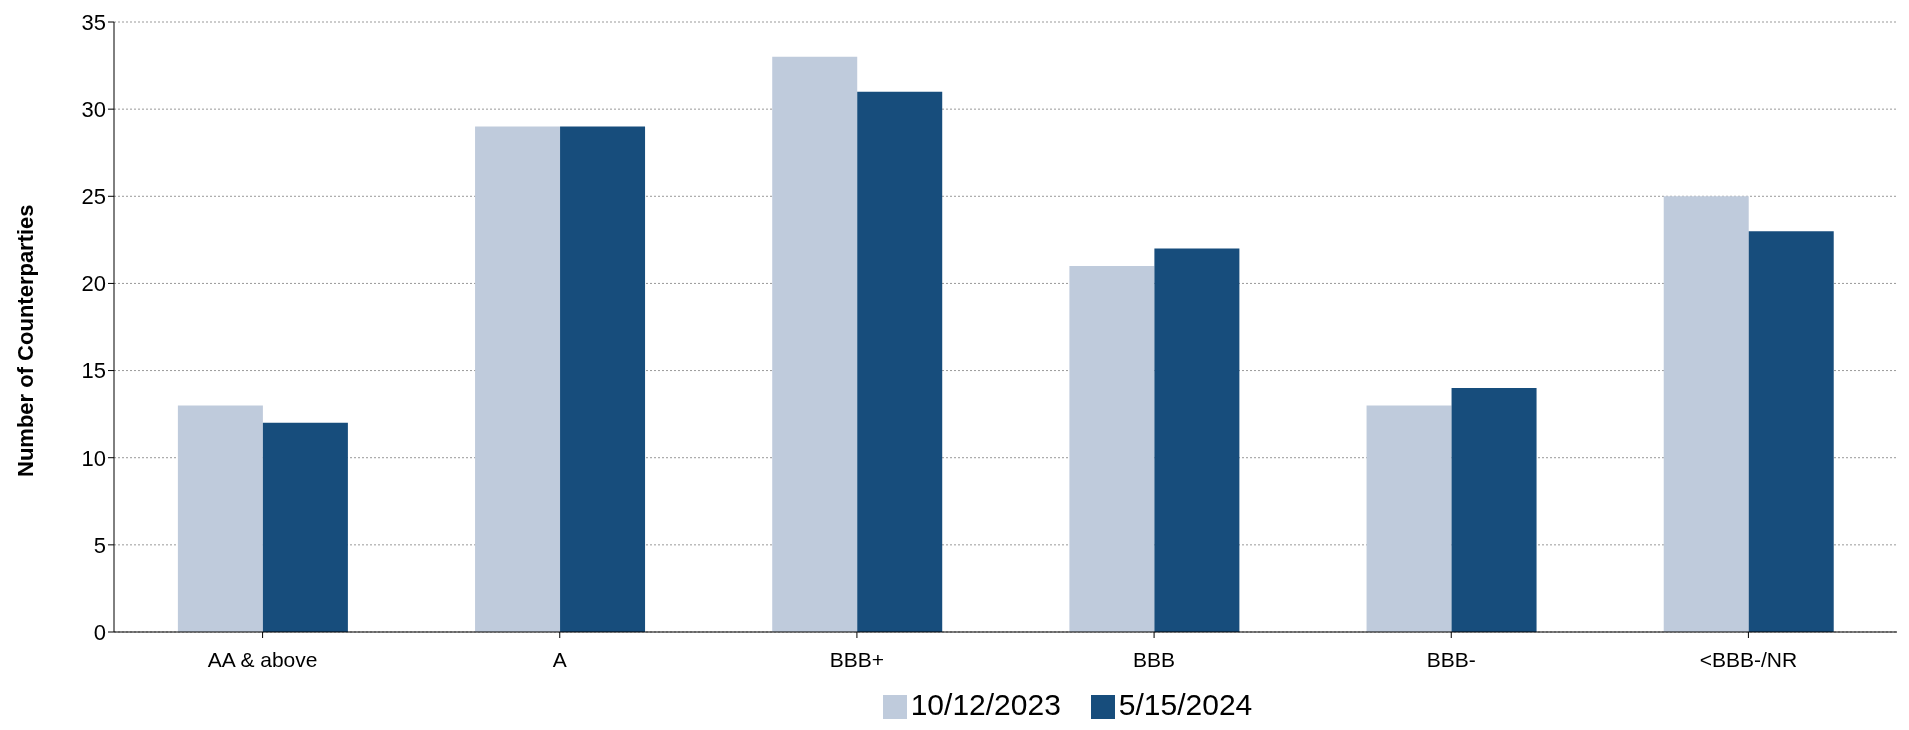  What do you see at coordinates (93, 371) in the screenshot?
I see `y-tick-label: 15` at bounding box center [93, 371].